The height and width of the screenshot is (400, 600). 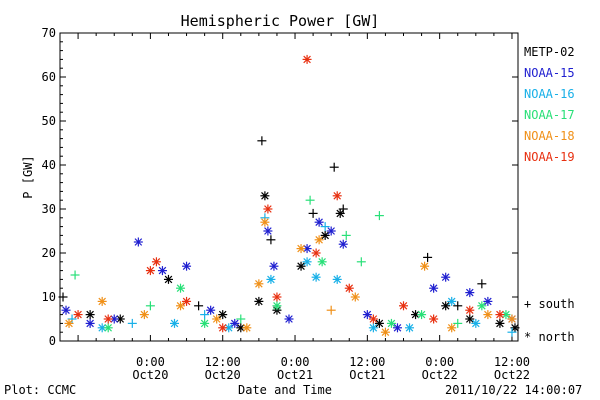 What do you see at coordinates (285, 390) in the screenshot?
I see `x-axis-label: Date and Time` at bounding box center [285, 390].